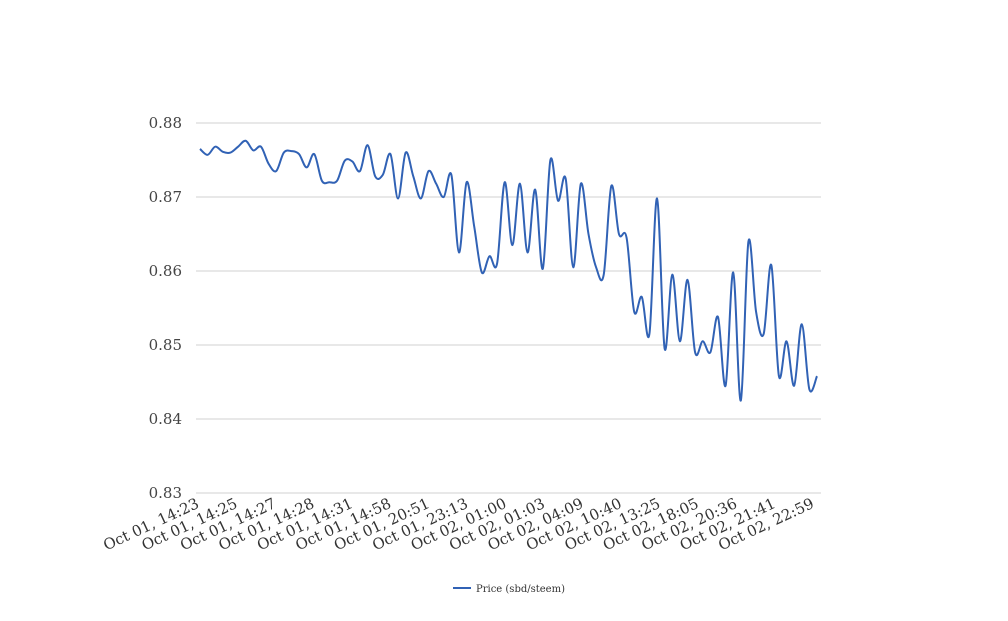 Image resolution: width=1008 pixels, height=621 pixels. What do you see at coordinates (165, 419) in the screenshot?
I see `y-tick-label: 0.84` at bounding box center [165, 419].